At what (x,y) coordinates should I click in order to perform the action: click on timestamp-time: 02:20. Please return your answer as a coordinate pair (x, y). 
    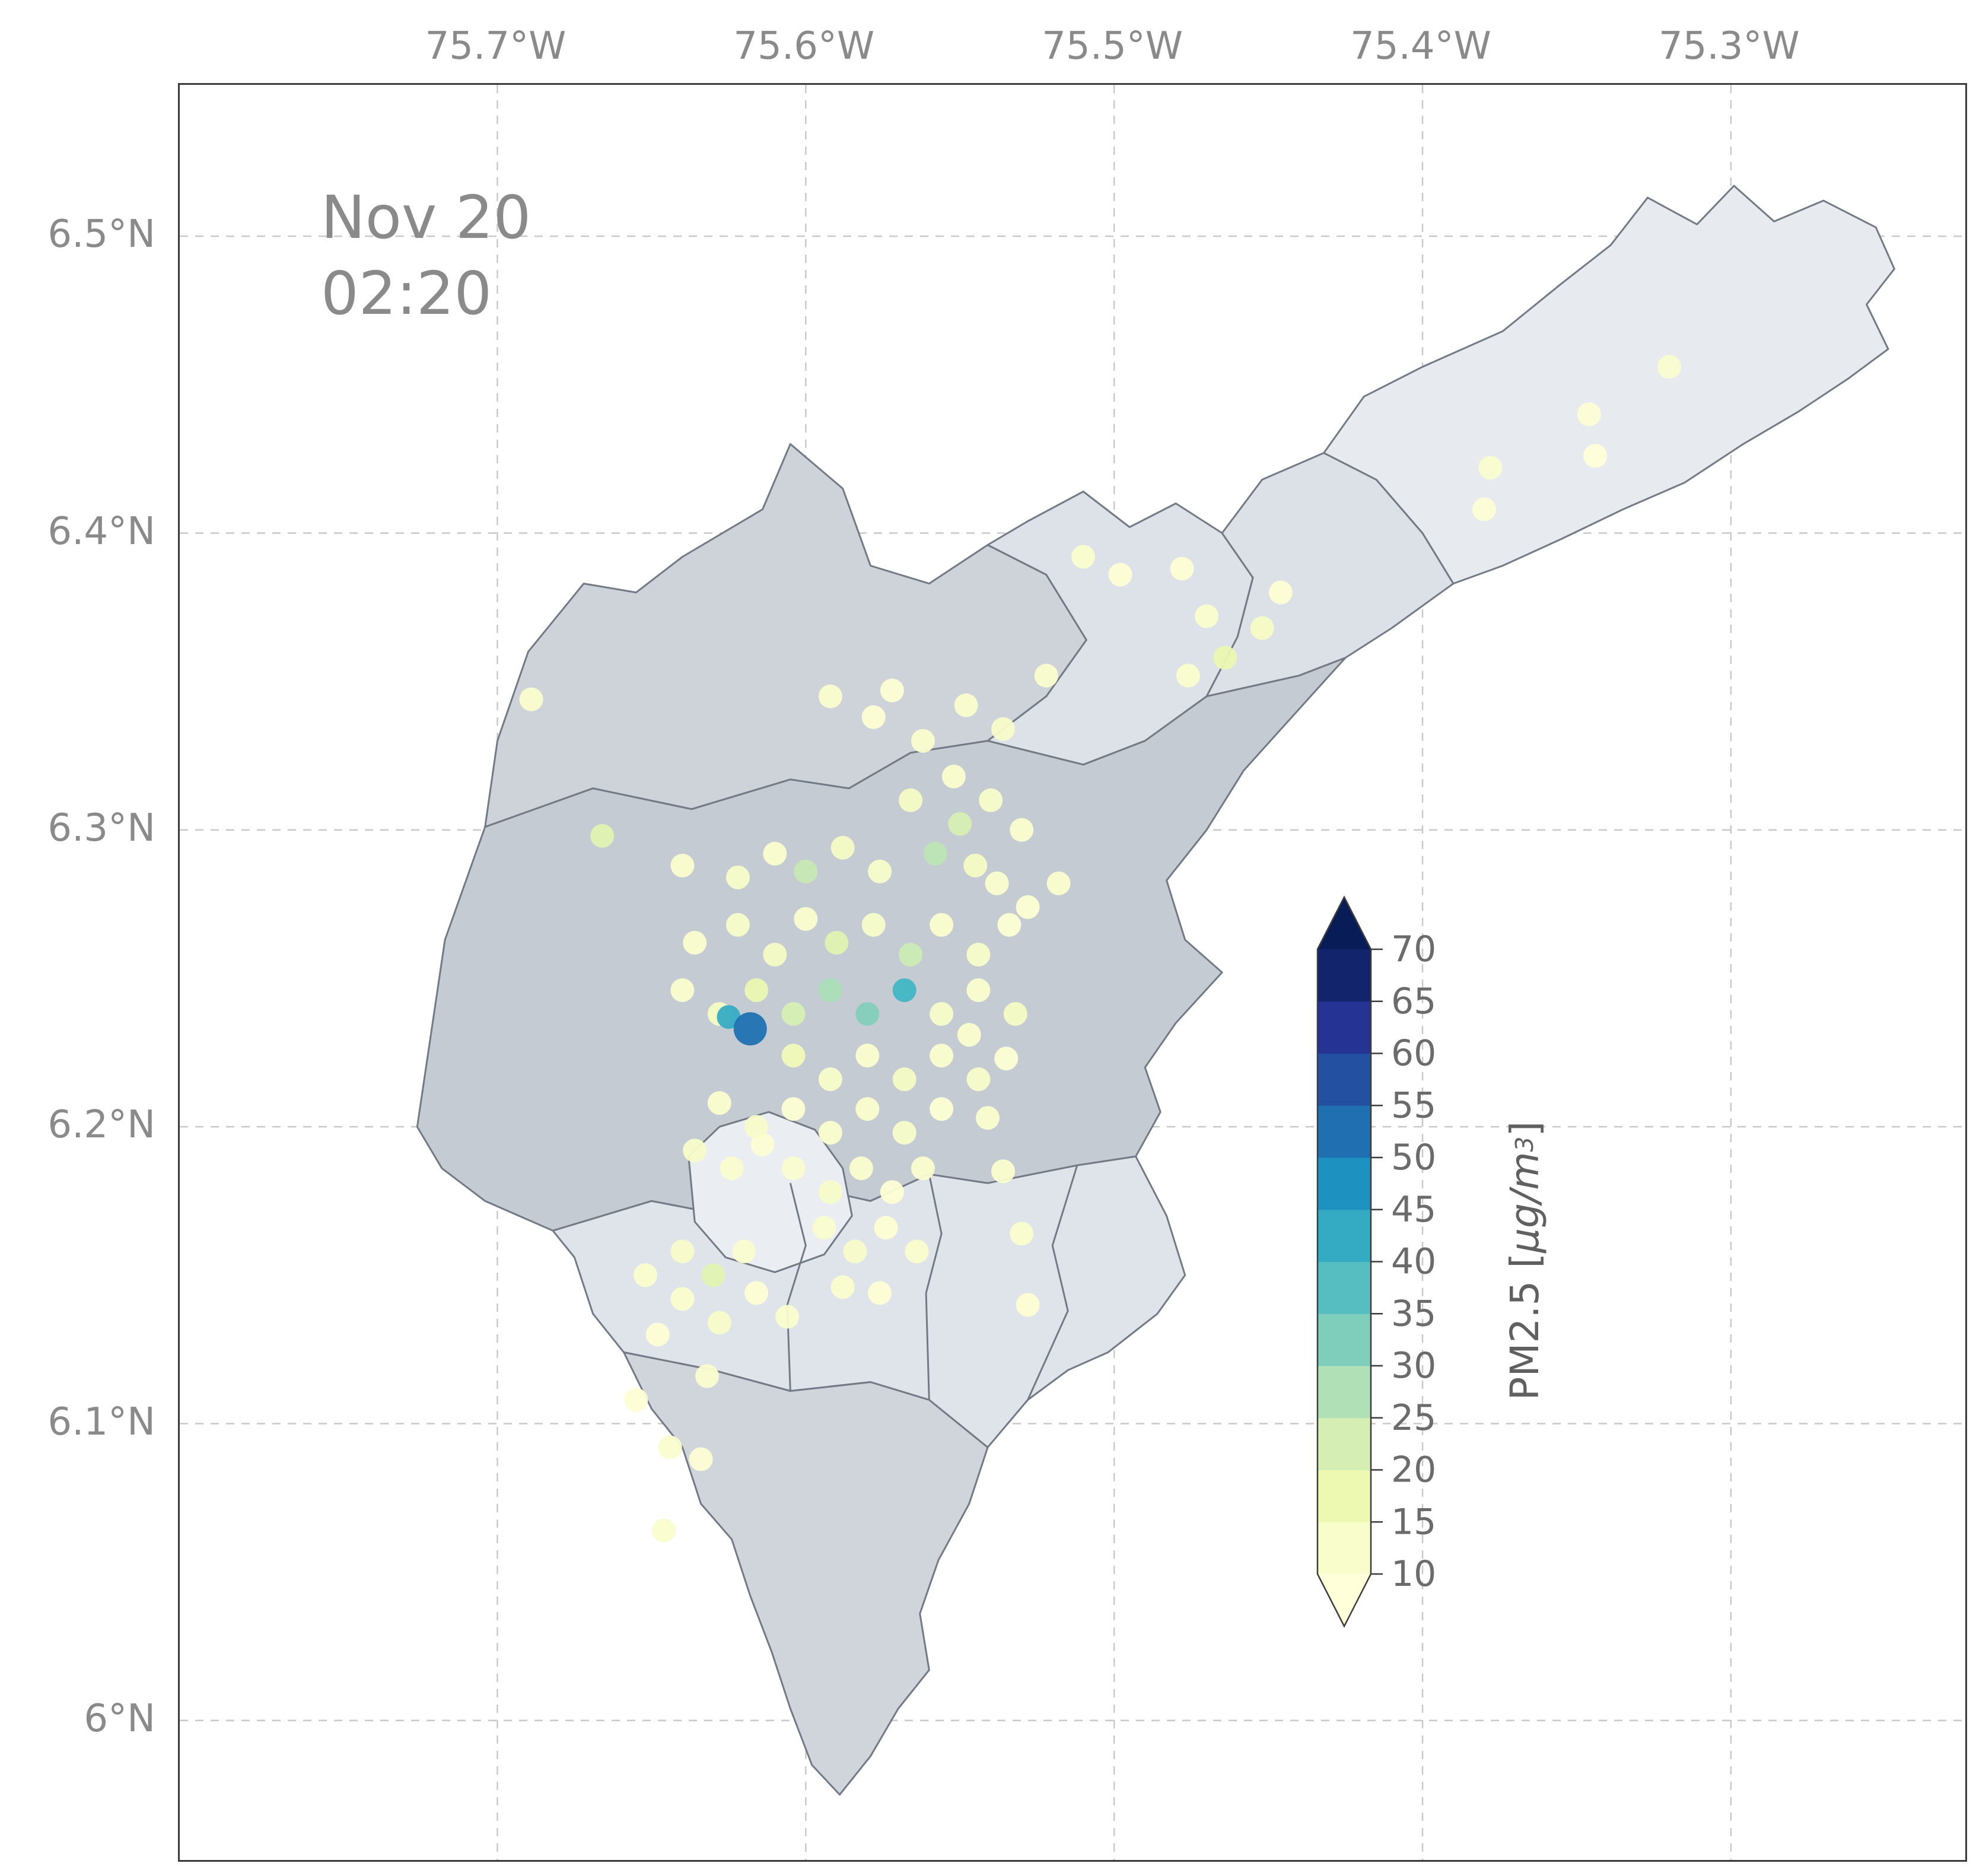
    Looking at the image, I should click on (406, 293).